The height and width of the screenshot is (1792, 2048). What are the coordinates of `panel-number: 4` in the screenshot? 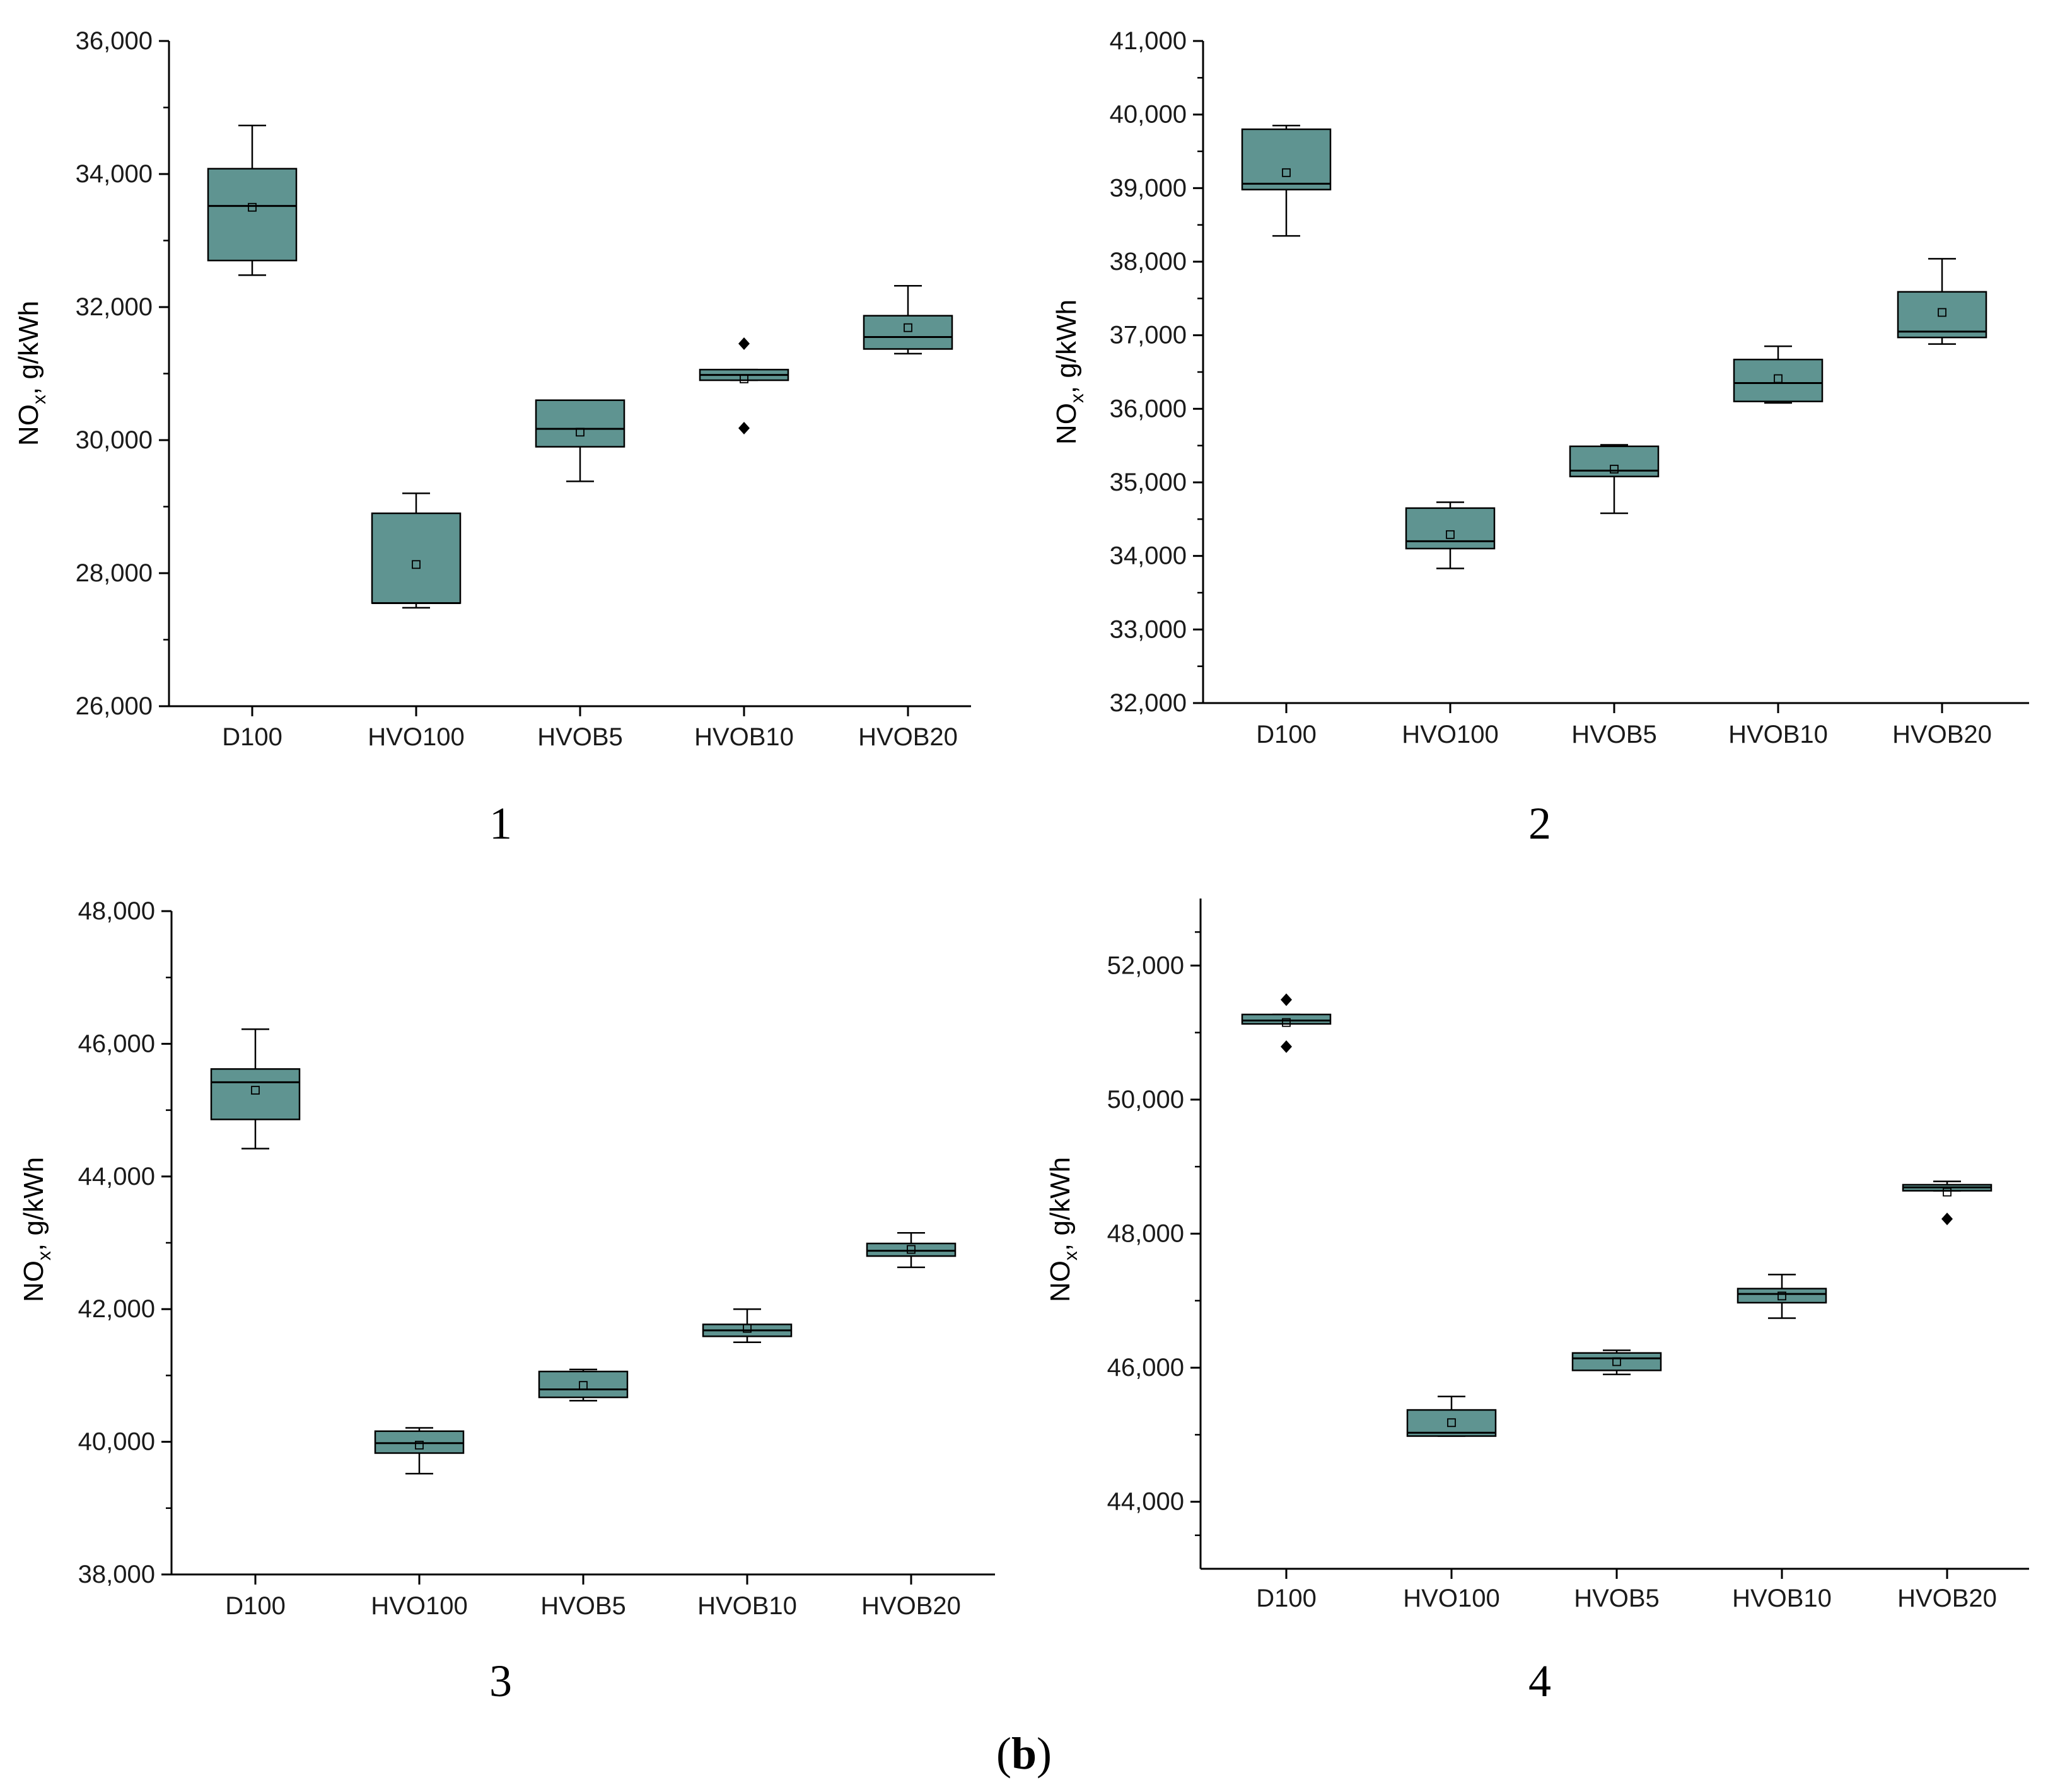 It's located at (1539, 1681).